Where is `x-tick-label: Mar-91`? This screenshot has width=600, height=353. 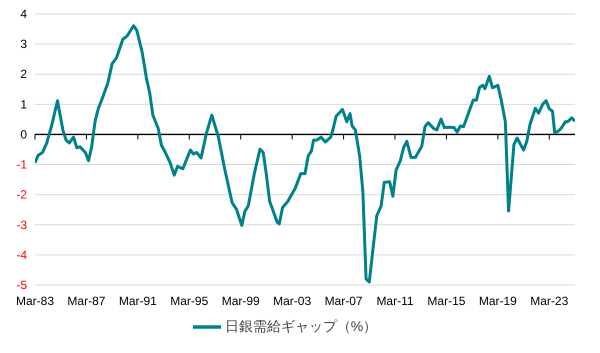 x-tick-label: Mar-91 is located at coordinates (138, 301).